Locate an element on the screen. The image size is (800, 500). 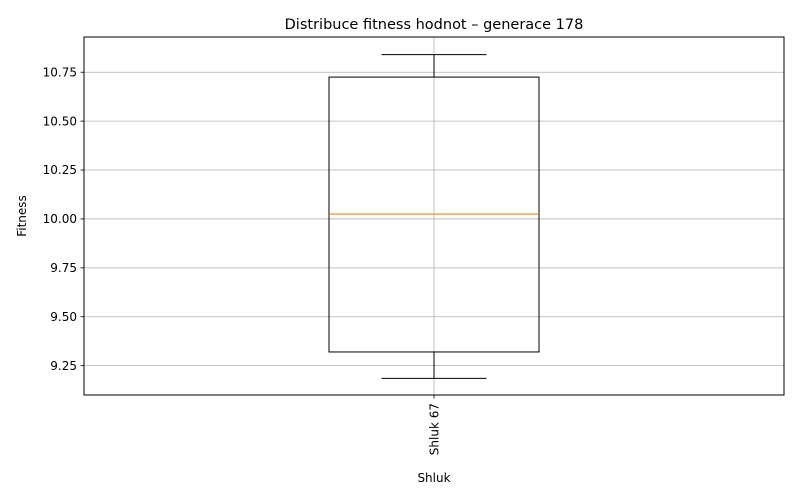
x-axis-label: Shluk is located at coordinates (433, 478).